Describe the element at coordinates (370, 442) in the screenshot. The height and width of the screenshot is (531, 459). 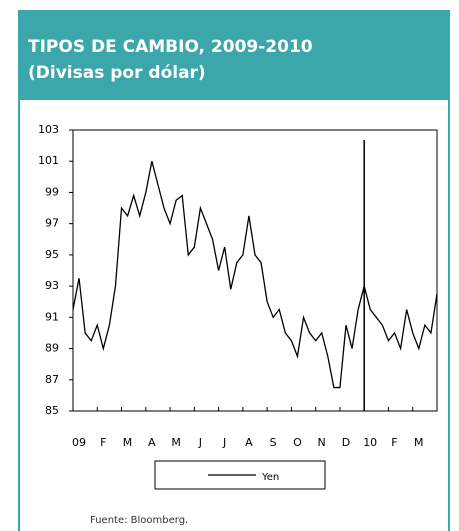
I see `x-tick-label: 10` at that location.